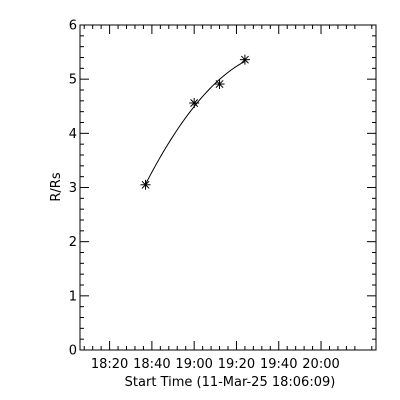 Image resolution: width=400 pixels, height=400 pixels. I want to click on y-tick-label: 4, so click(73, 134).